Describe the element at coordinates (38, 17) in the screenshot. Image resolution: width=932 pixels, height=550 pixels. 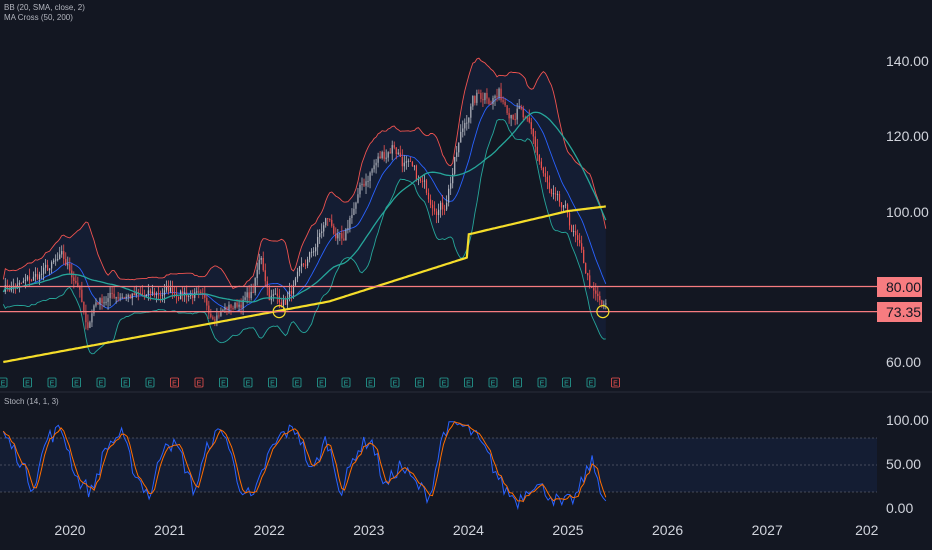
I see `ma-cross-legend: MA Cross (50, 200)` at that location.